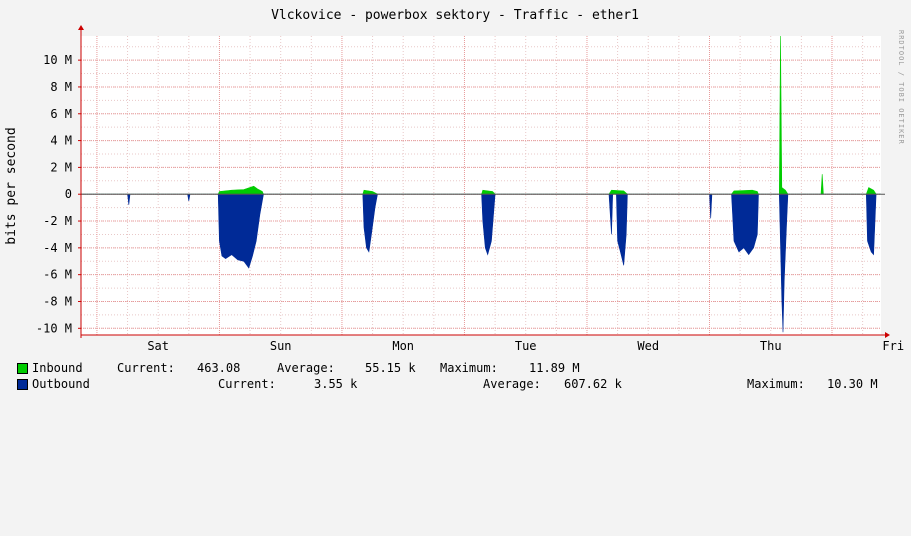 The width and height of the screenshot is (911, 536). I want to click on legend-average-label-inbound: Average:, so click(306, 368).